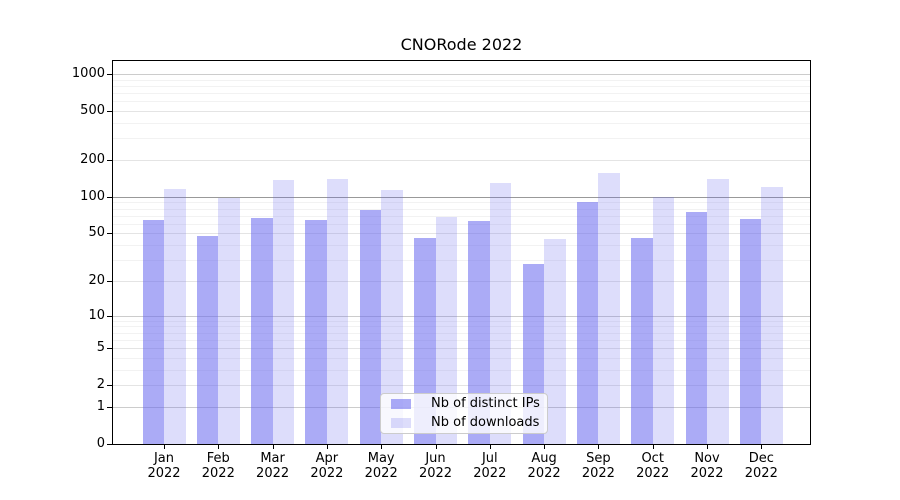  What do you see at coordinates (696, 328) in the screenshot?
I see `bar-ips-nov` at bounding box center [696, 328].